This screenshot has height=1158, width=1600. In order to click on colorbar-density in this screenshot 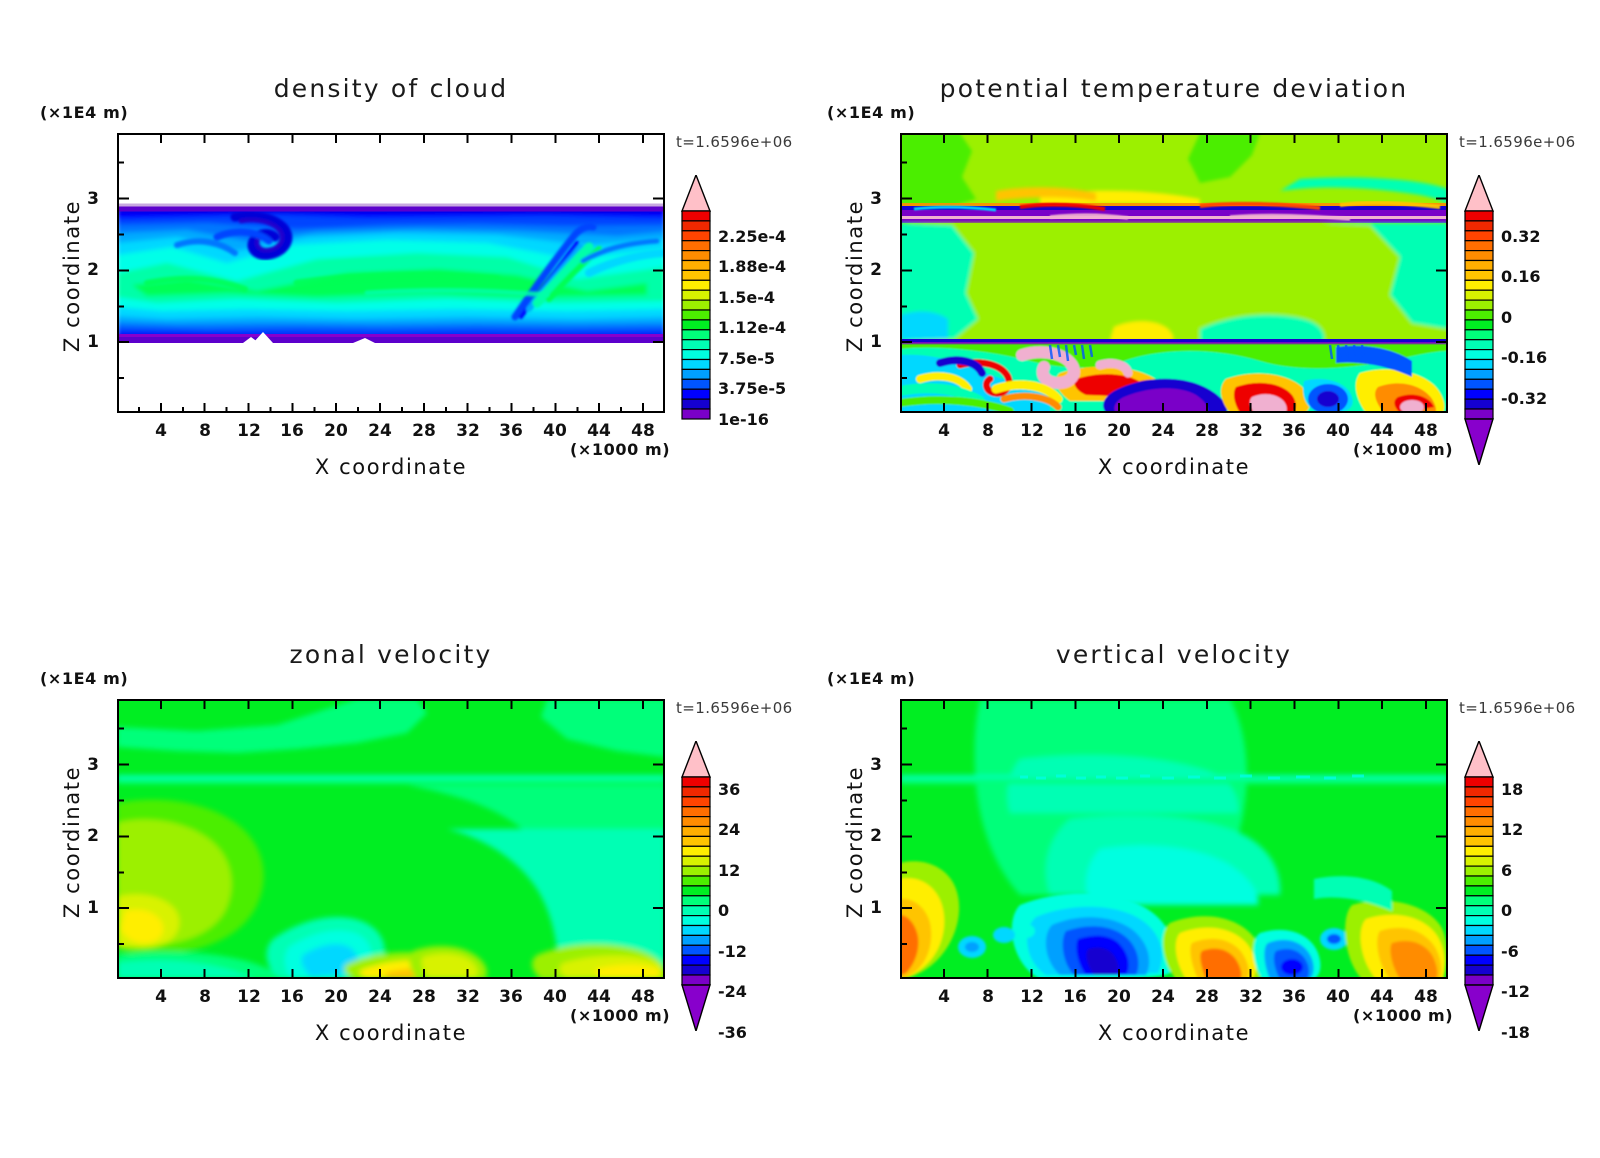, I will do `click(696, 297)`.